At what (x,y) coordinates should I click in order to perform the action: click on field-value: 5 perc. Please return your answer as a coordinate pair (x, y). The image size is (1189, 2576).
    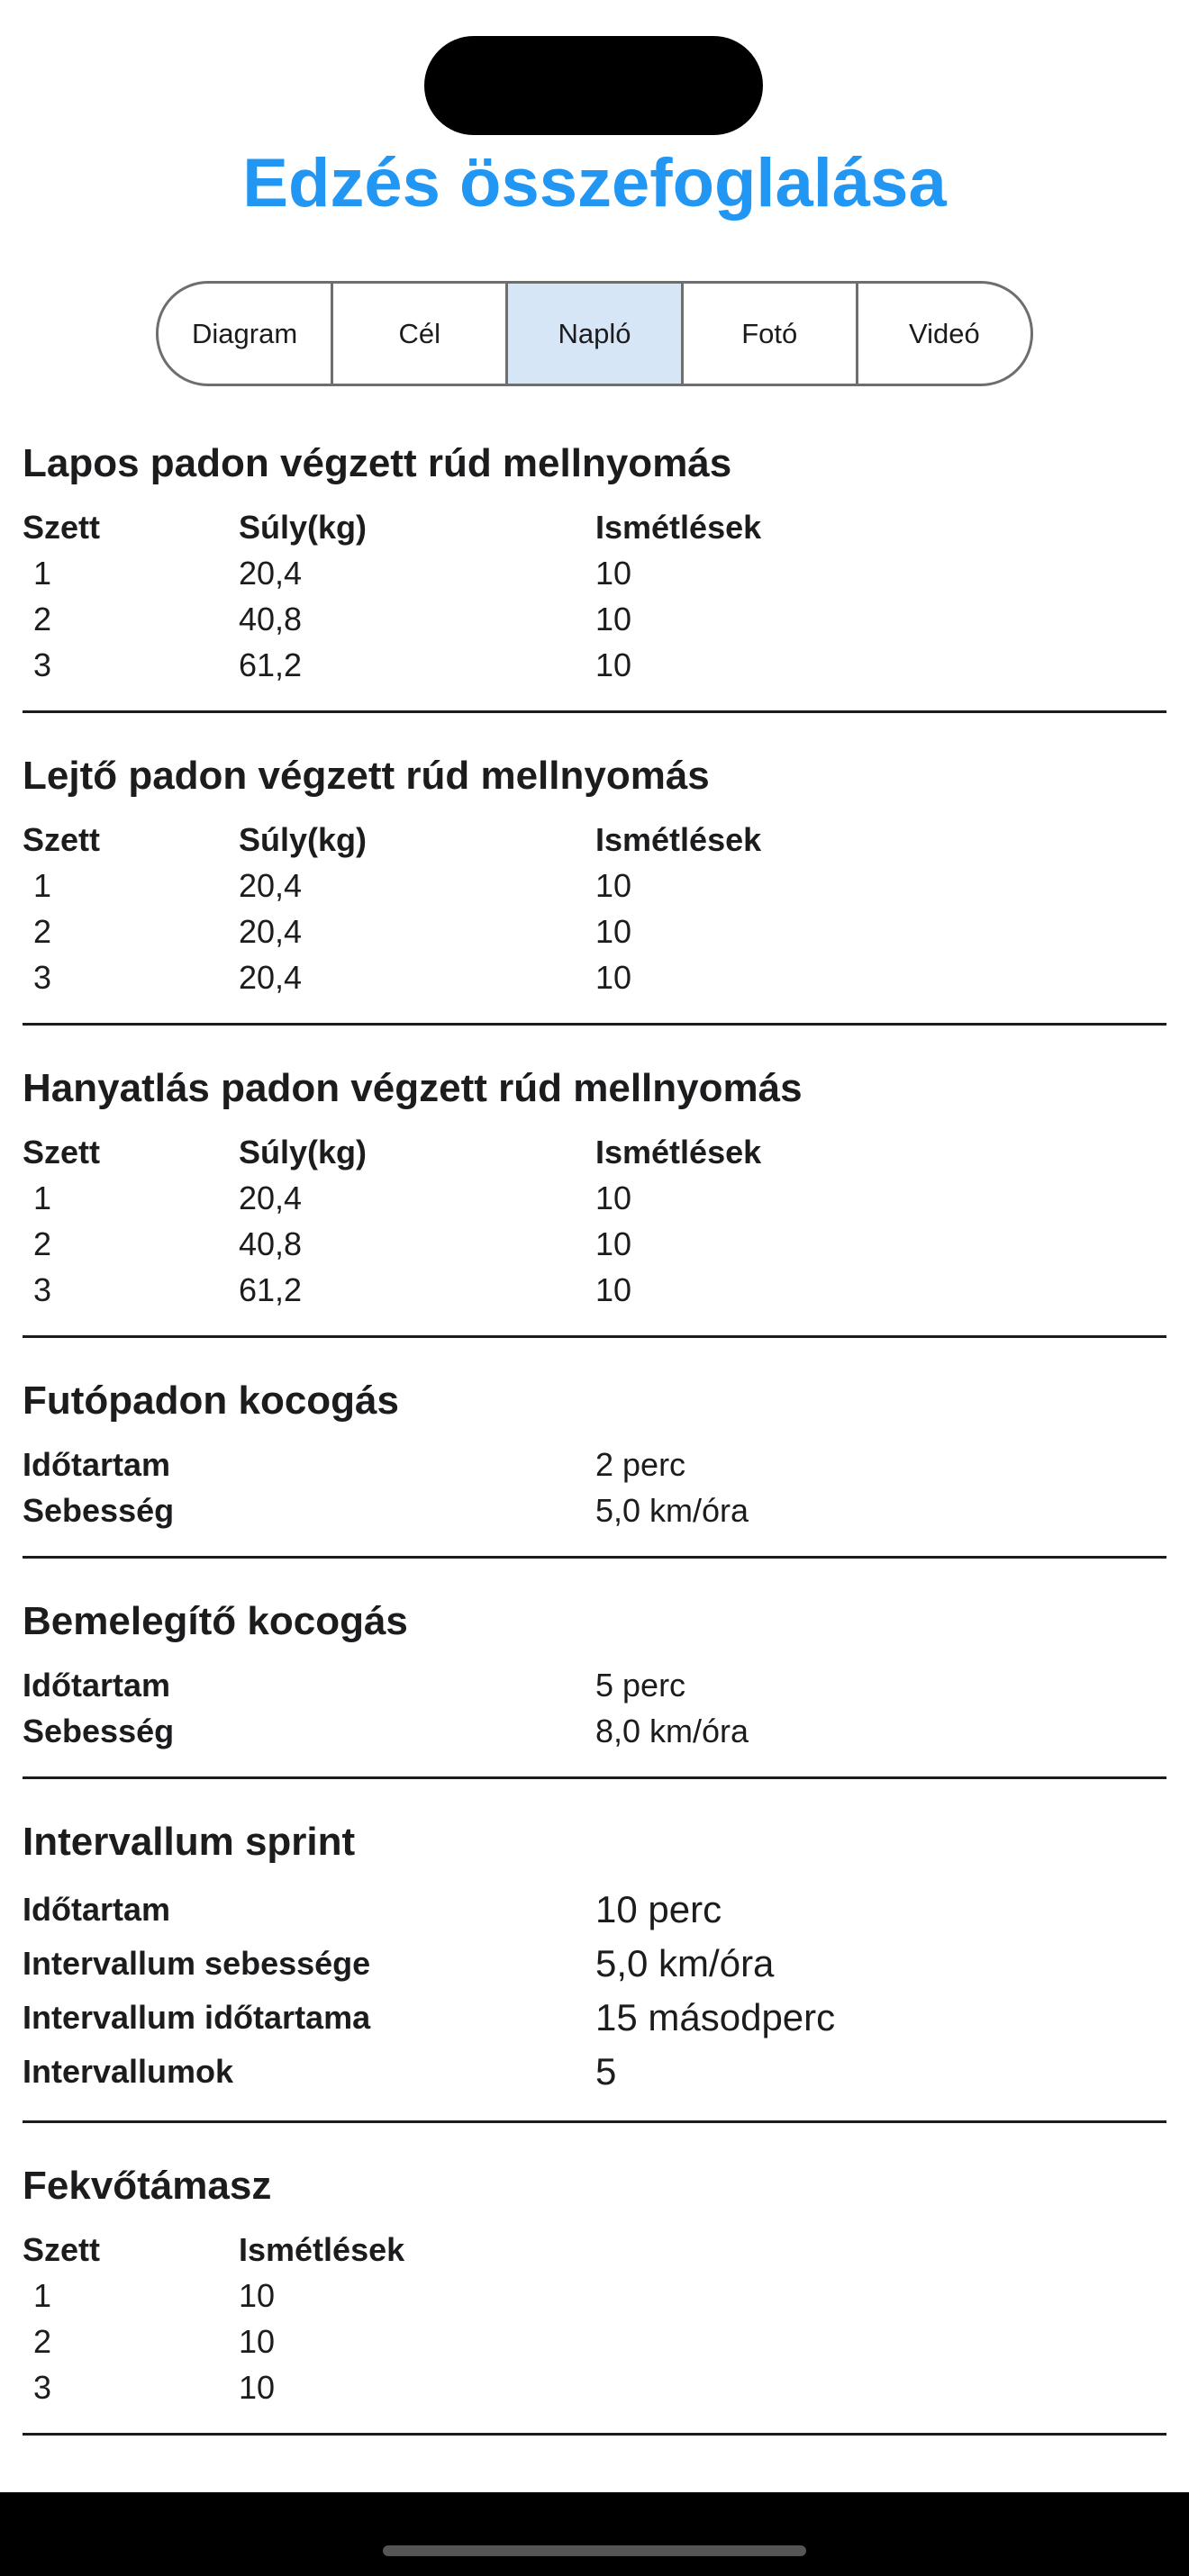
    Looking at the image, I should click on (640, 1685).